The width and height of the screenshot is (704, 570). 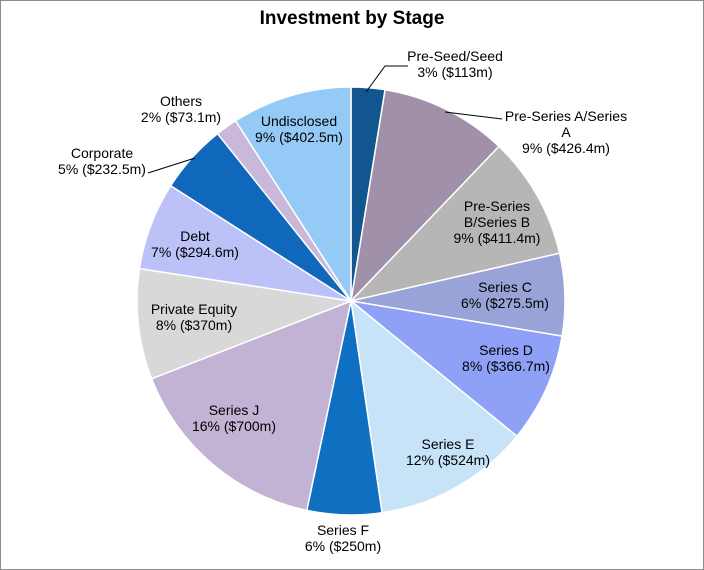 I want to click on slice-data-label: Pre-Series A/Series A 9% ($426.4m), so click(x=566, y=132).